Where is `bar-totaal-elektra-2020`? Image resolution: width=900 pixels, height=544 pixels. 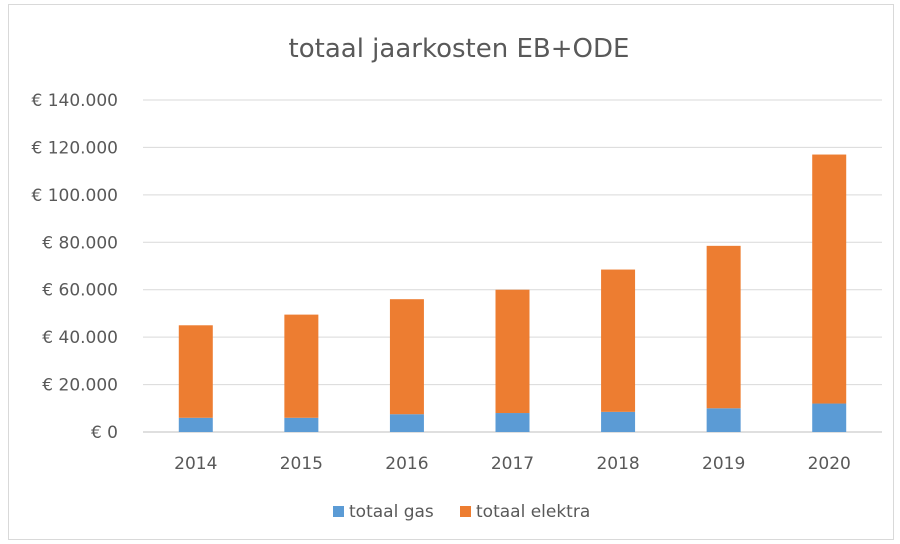 bar-totaal-elektra-2020 is located at coordinates (829, 279).